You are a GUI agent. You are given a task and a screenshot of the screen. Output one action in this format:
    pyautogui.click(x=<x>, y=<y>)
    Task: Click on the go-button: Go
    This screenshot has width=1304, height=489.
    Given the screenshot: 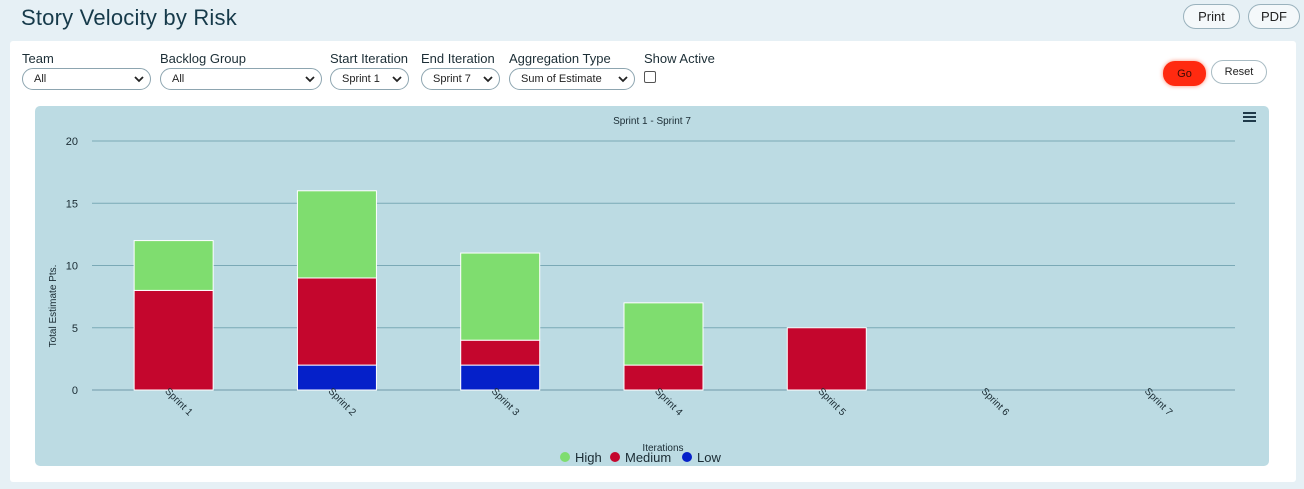 What is the action you would take?
    pyautogui.click(x=1184, y=73)
    